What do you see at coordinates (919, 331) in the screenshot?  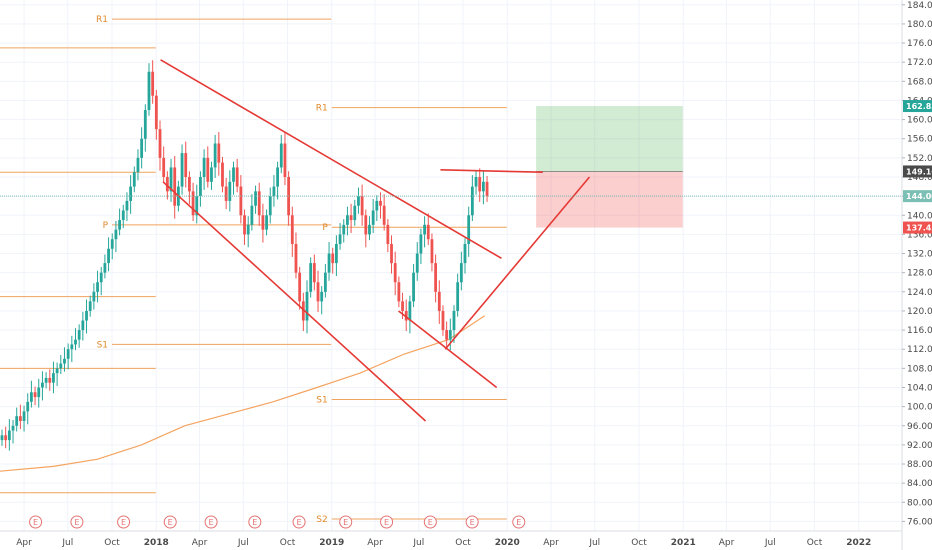 I see `price-tick-label: 116.00` at bounding box center [919, 331].